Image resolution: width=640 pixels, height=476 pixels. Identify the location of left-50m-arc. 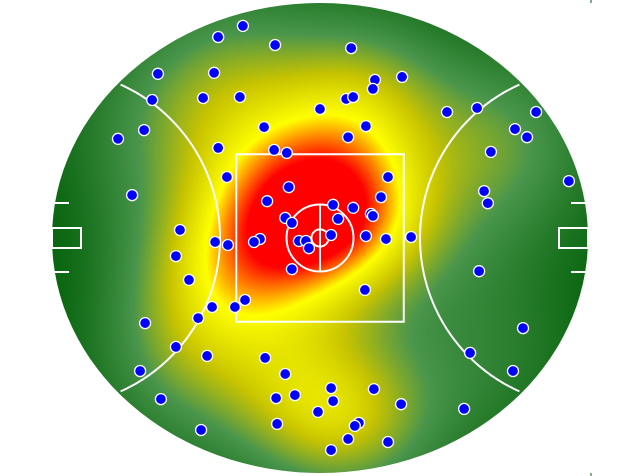
(170, 238).